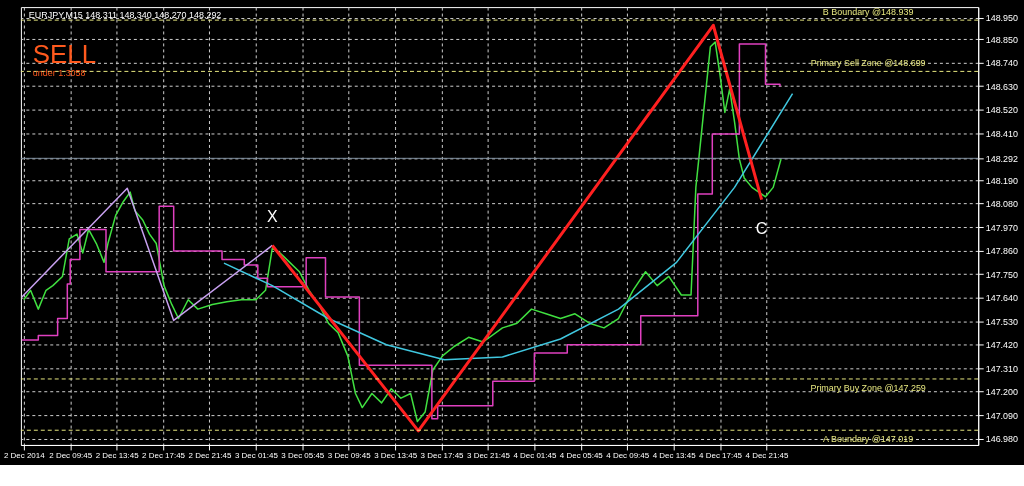 The width and height of the screenshot is (1024, 486). I want to click on x-tick-label: 2 Dec 2014, so click(24, 456).